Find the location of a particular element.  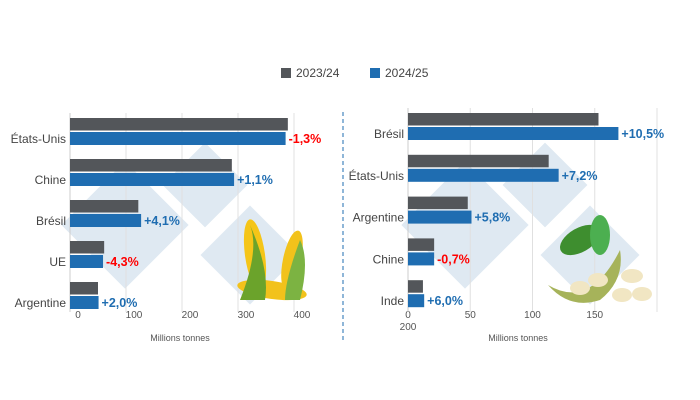

category-label: Inde is located at coordinates (393, 301).